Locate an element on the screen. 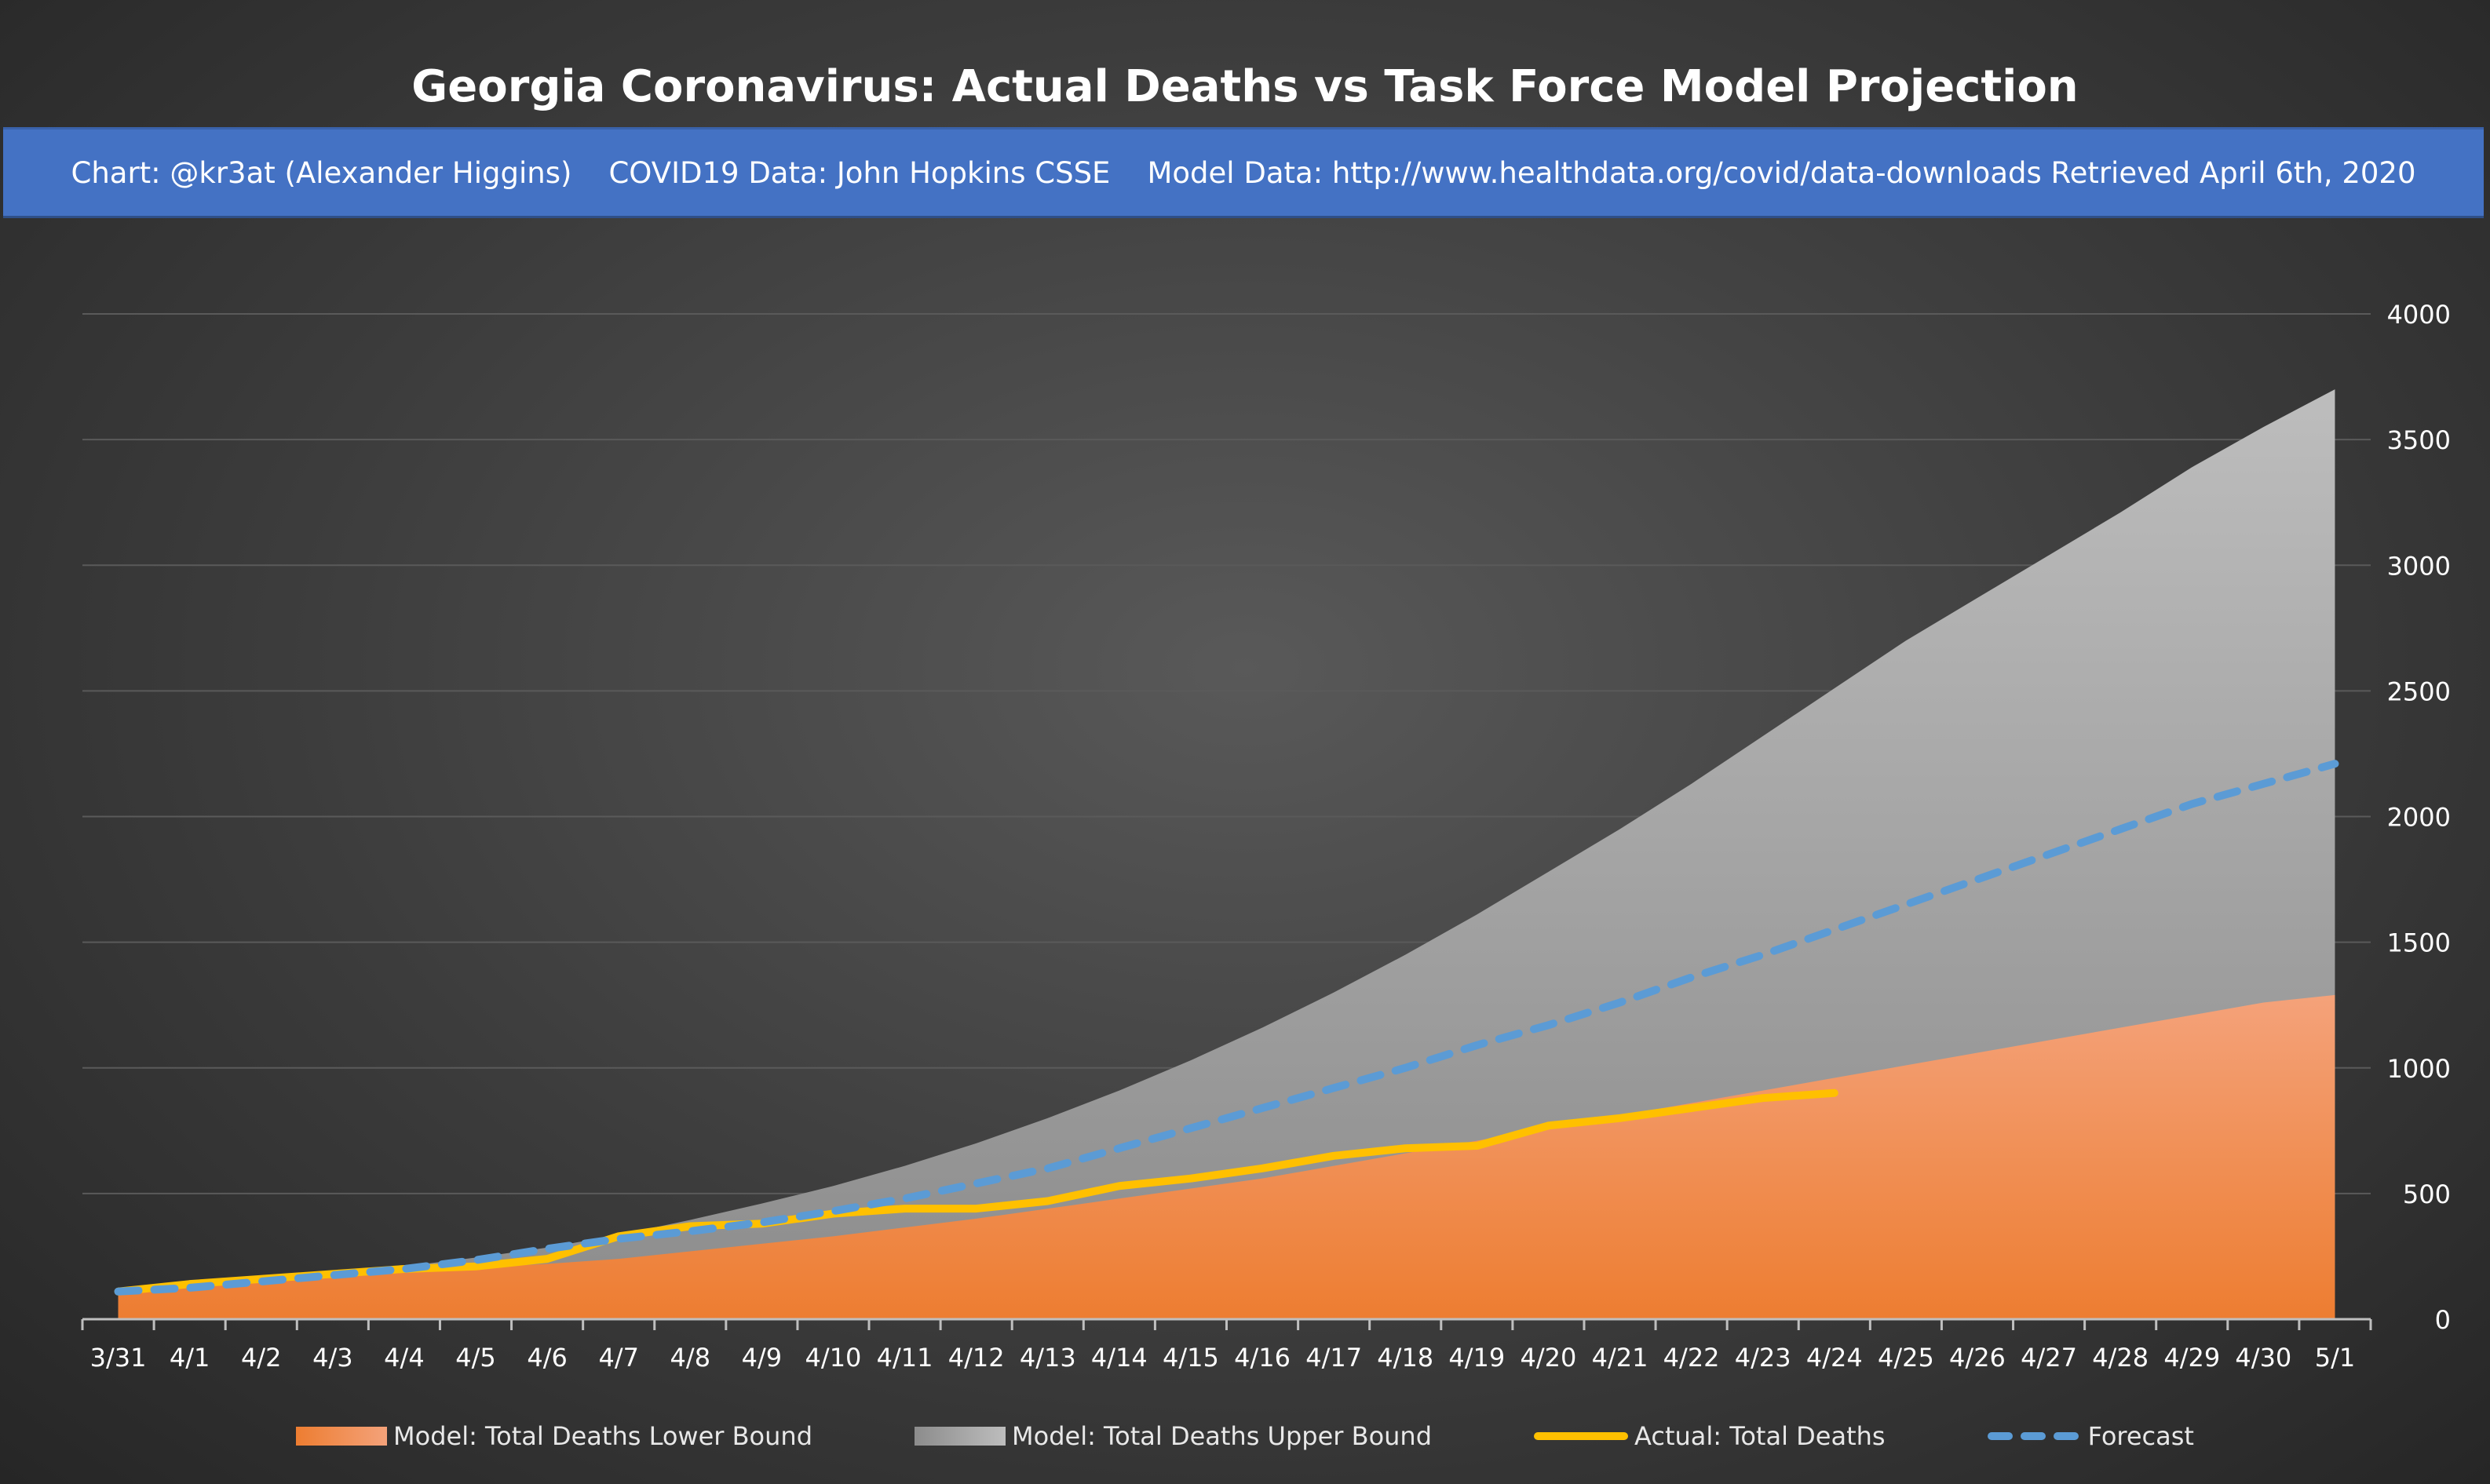 The image size is (2490, 1484). x-tick-label: 4/27 is located at coordinates (2049, 1358).